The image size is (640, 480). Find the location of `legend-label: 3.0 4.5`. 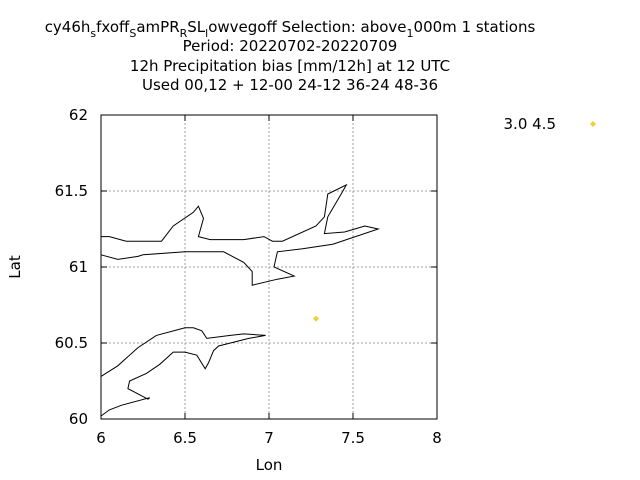

legend-label: 3.0 4.5 is located at coordinates (530, 124).